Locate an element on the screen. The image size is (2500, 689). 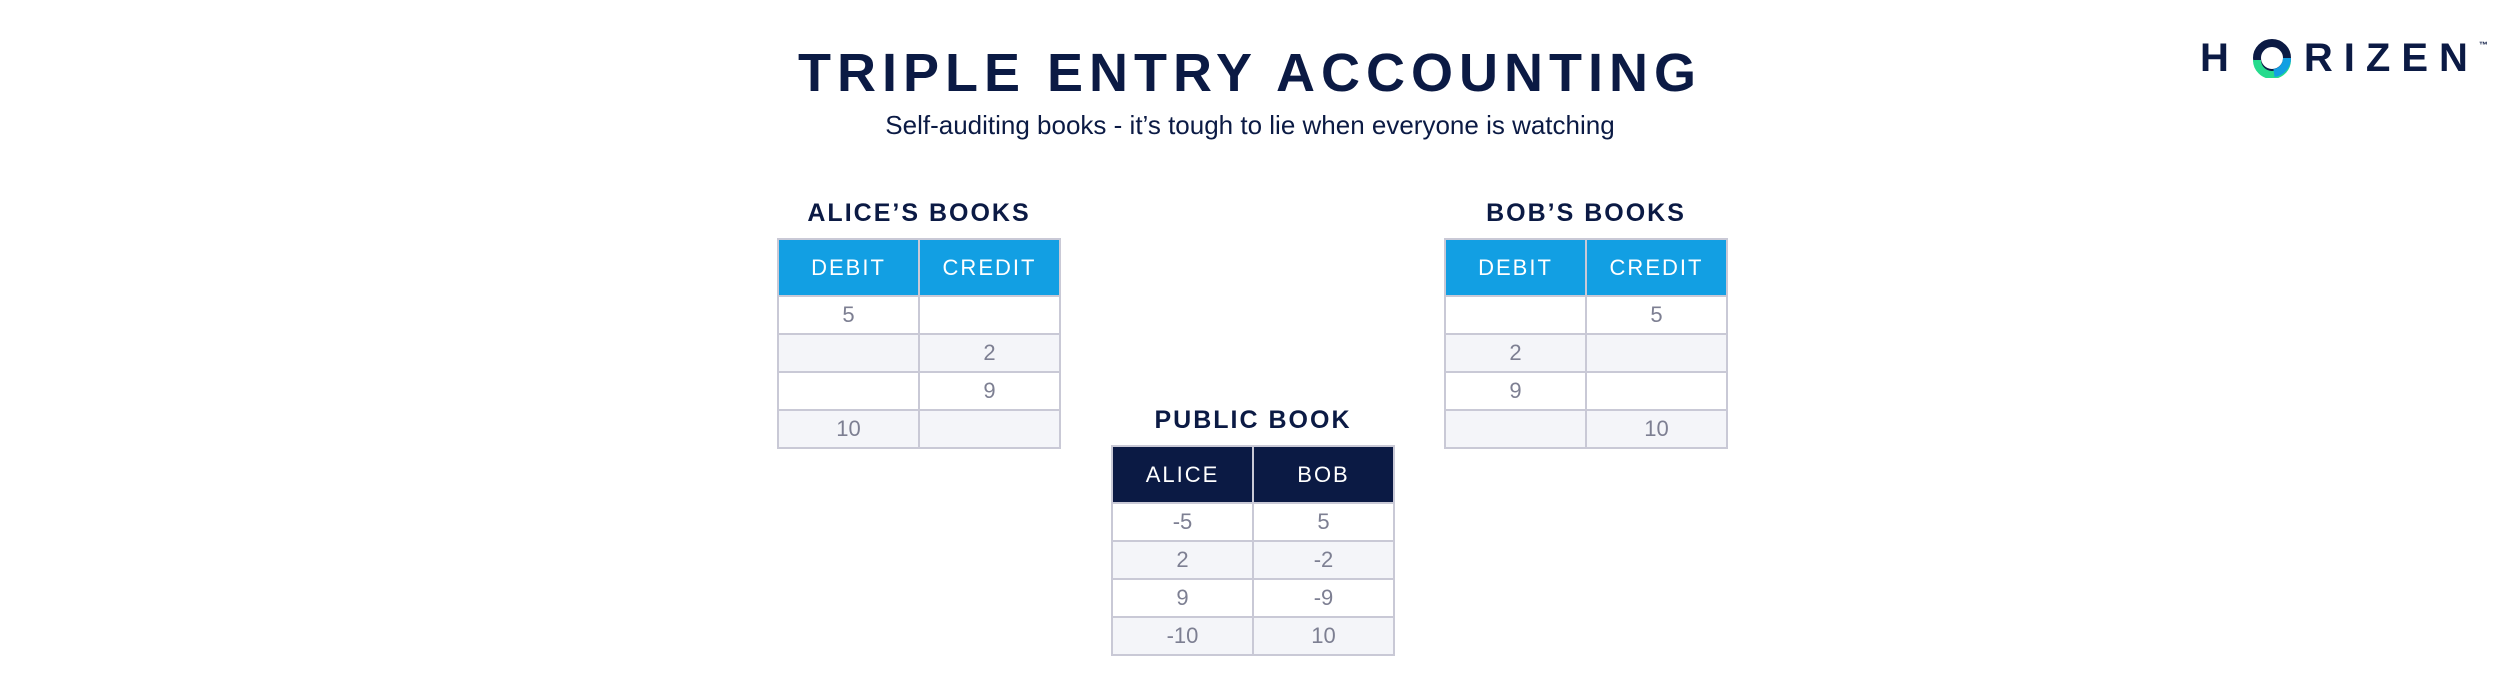
horizen-o-icon is located at coordinates (2271, 58).